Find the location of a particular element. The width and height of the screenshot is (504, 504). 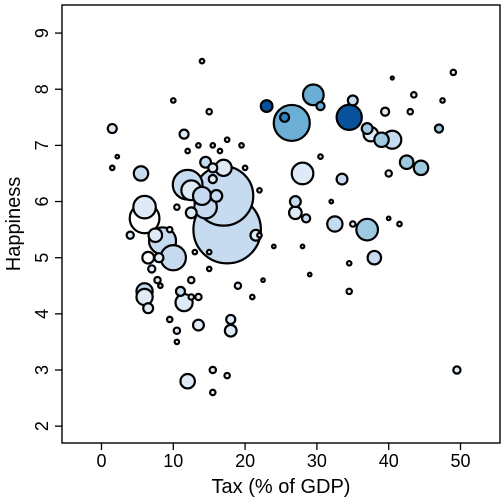

x-tick-label: 20 is located at coordinates (245, 461).